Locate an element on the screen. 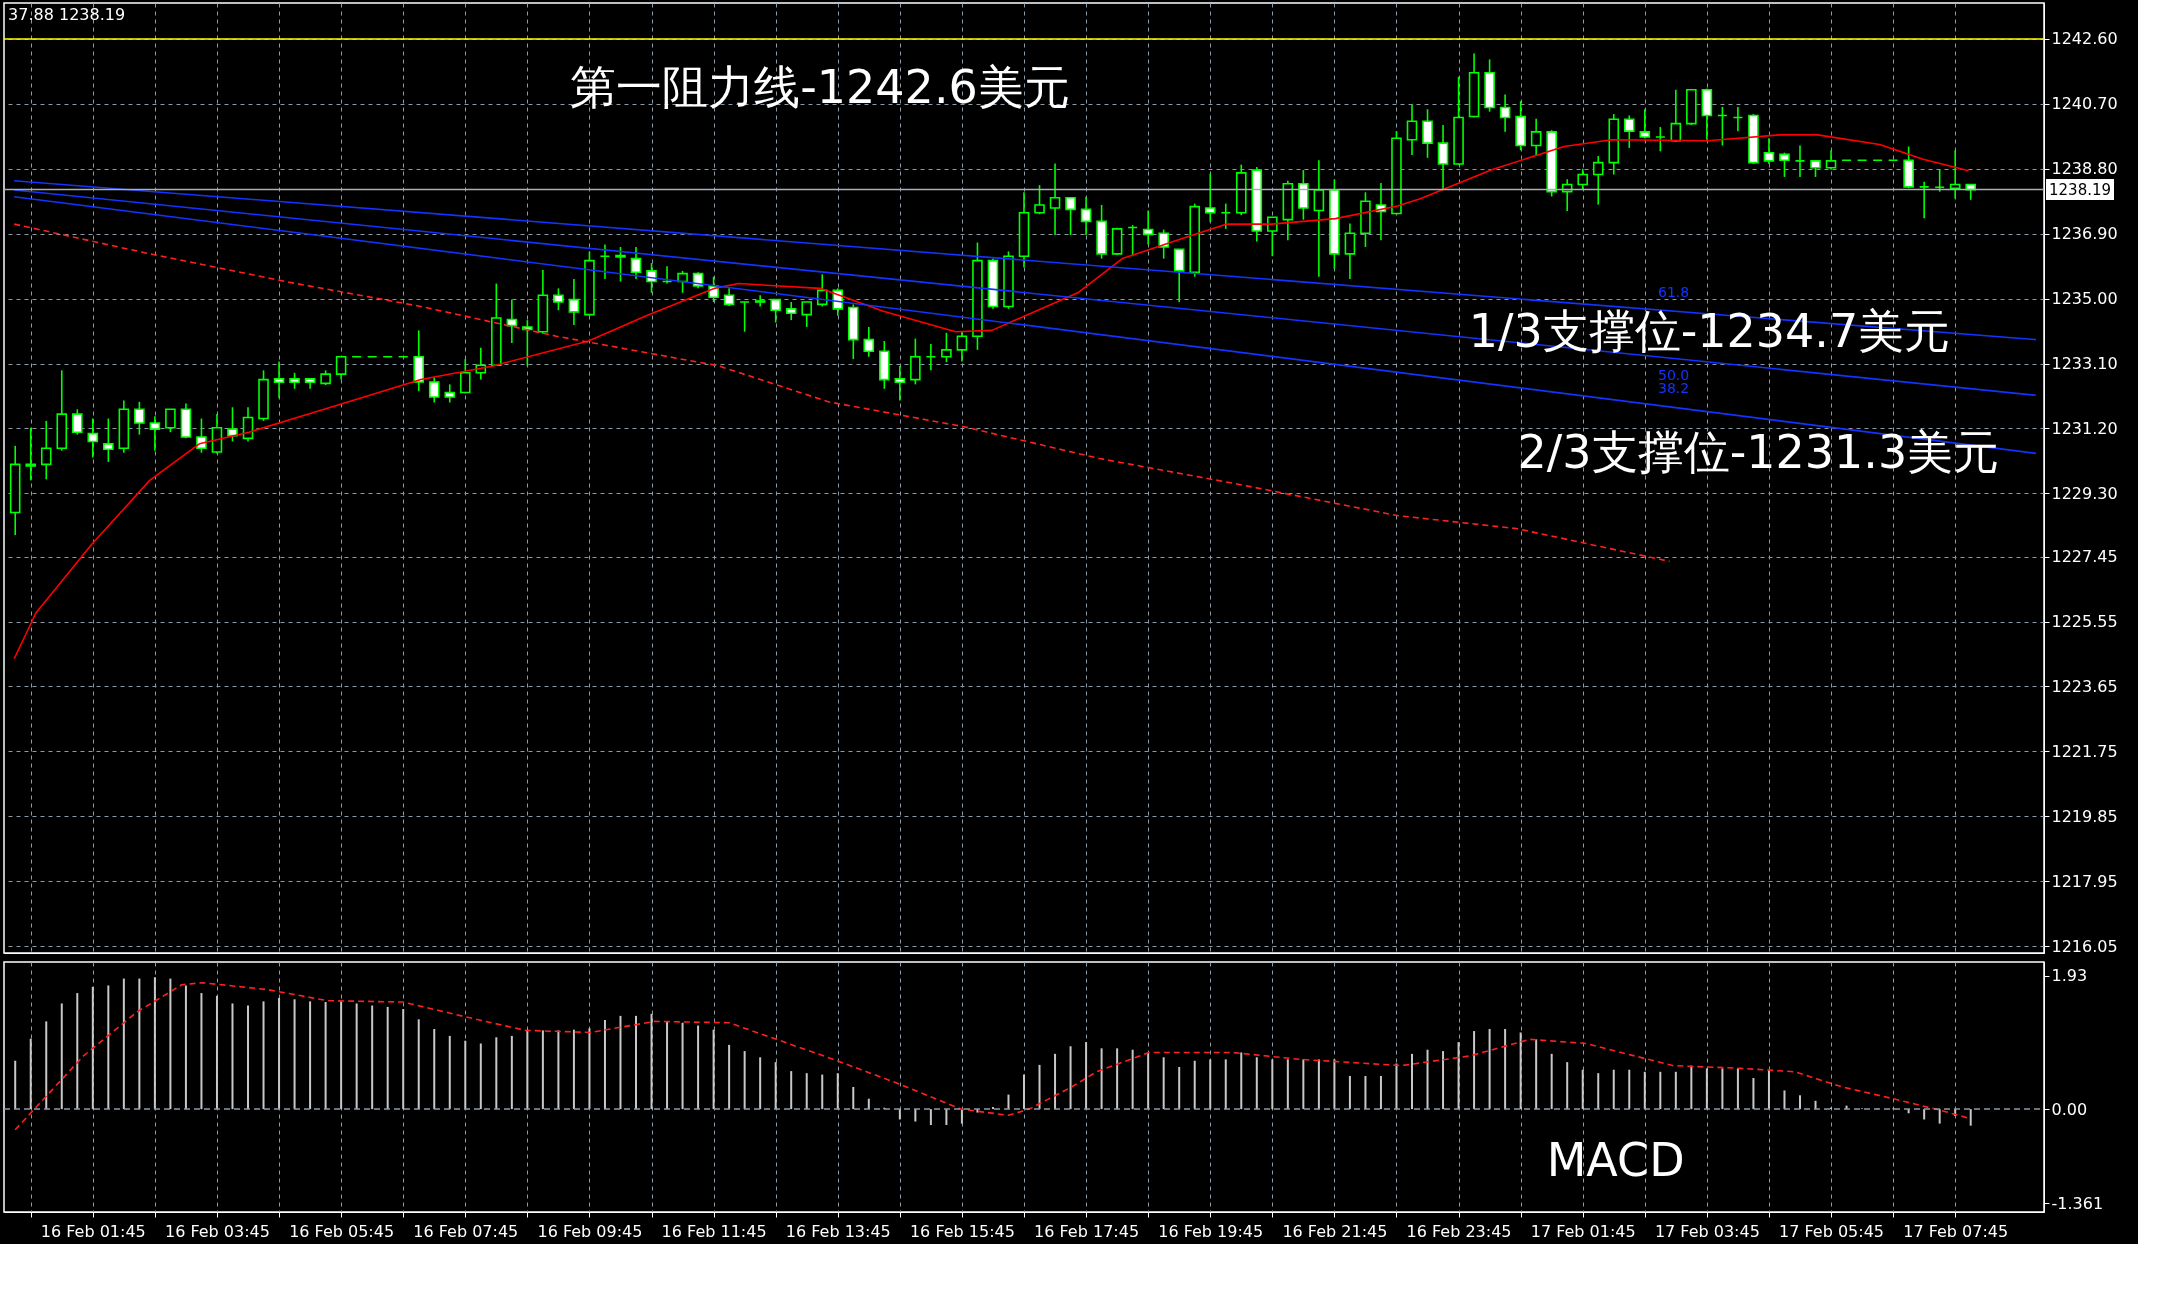 This screenshot has width=2174, height=1292. y-tick-label: 1233.10 is located at coordinates (2084, 364).